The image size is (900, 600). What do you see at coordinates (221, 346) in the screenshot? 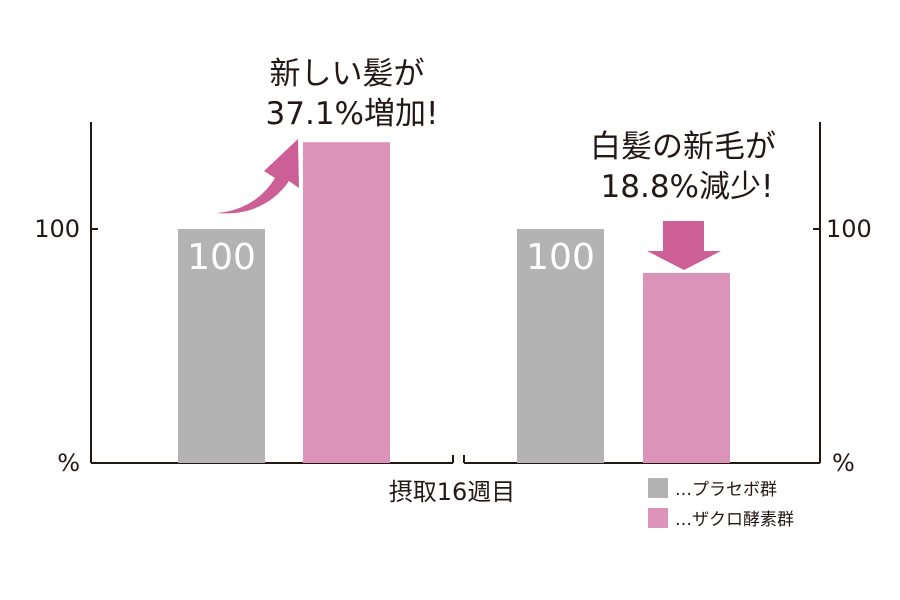
I see `left-bar-placebo` at bounding box center [221, 346].